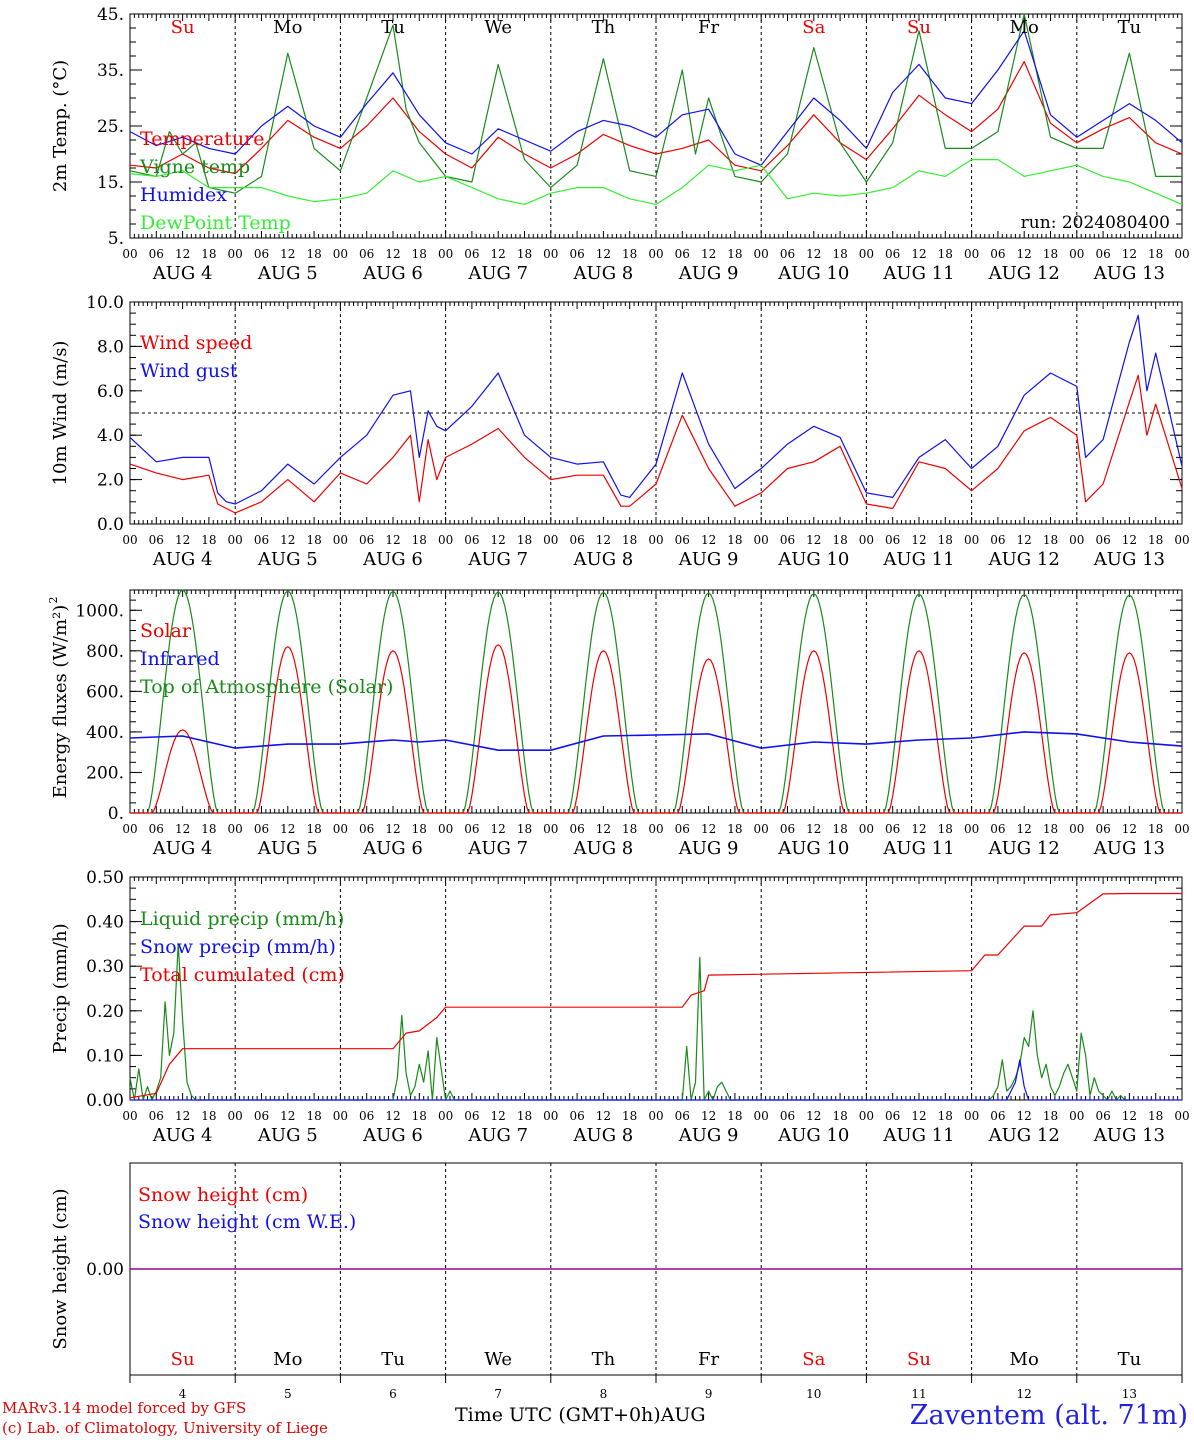  I want to click on date-label: AUG 10, so click(813, 559).